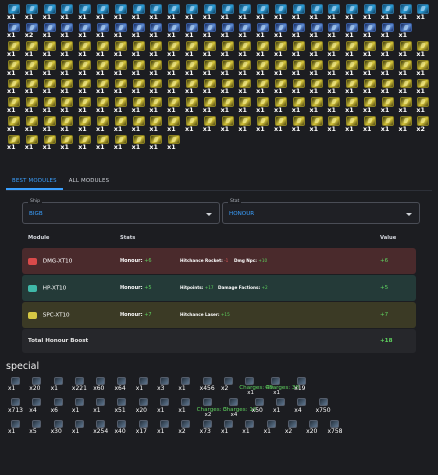  Describe the element at coordinates (282, 384) in the screenshot. I see `special-item: Charges: 38 x1` at that location.